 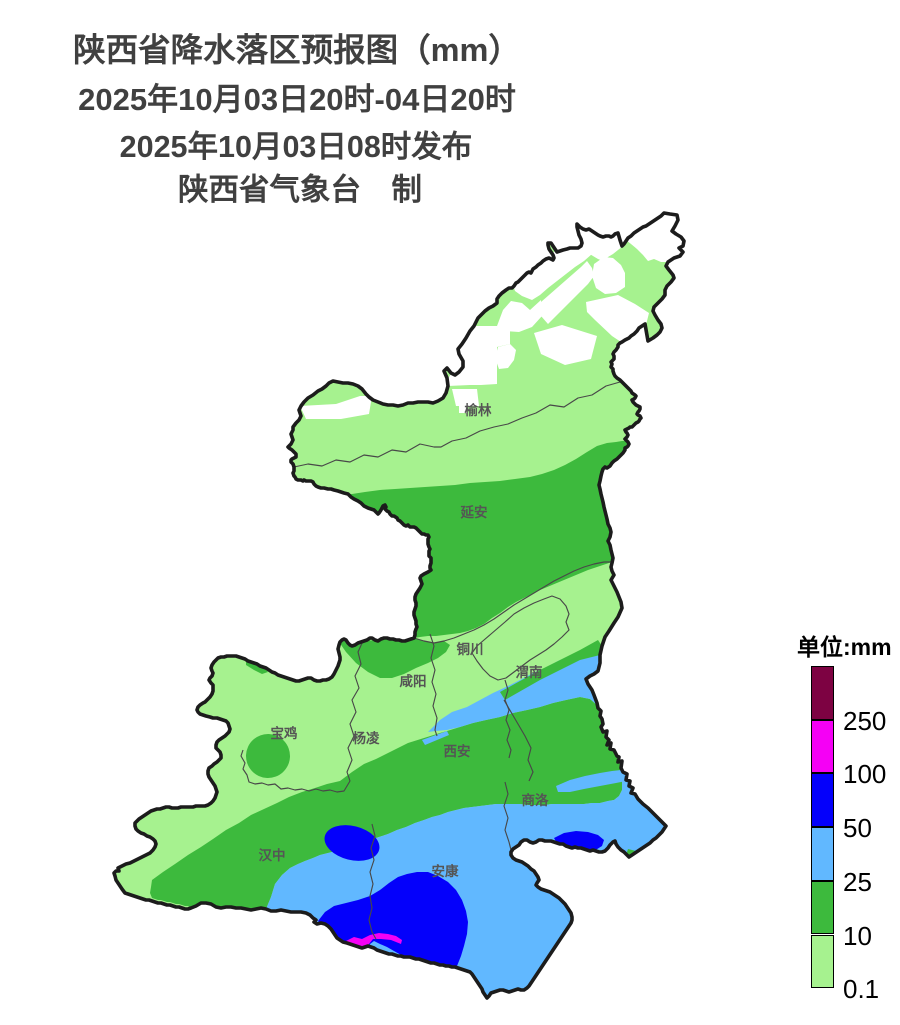 What do you see at coordinates (474, 512) in the screenshot?
I see `svg-text: 延安` at bounding box center [474, 512].